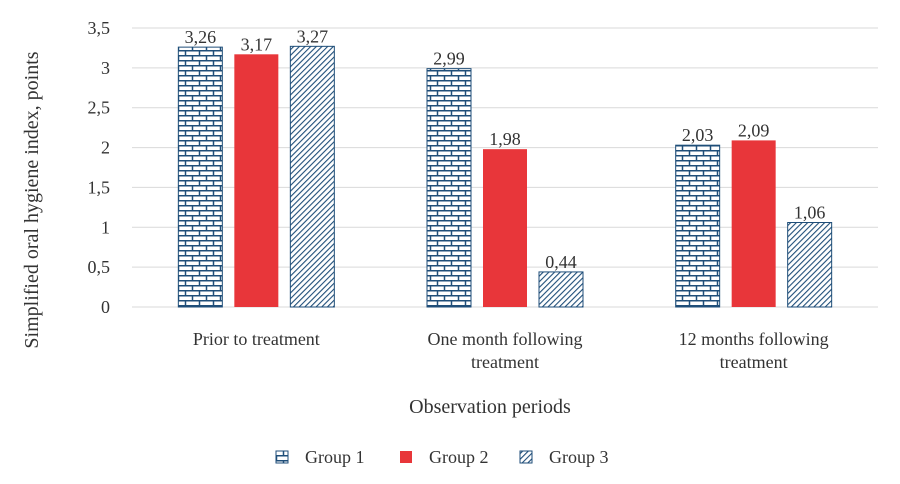 This screenshot has height=484, width=900. Describe the element at coordinates (505, 339) in the screenshot. I see `x-category-label: One month following` at that location.